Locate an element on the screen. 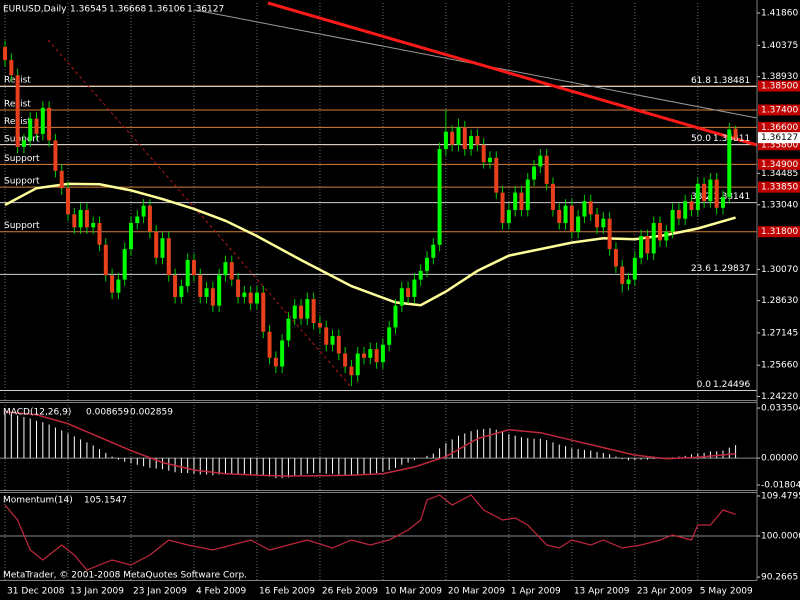  fib-label: 50.0 is located at coordinates (701, 139).